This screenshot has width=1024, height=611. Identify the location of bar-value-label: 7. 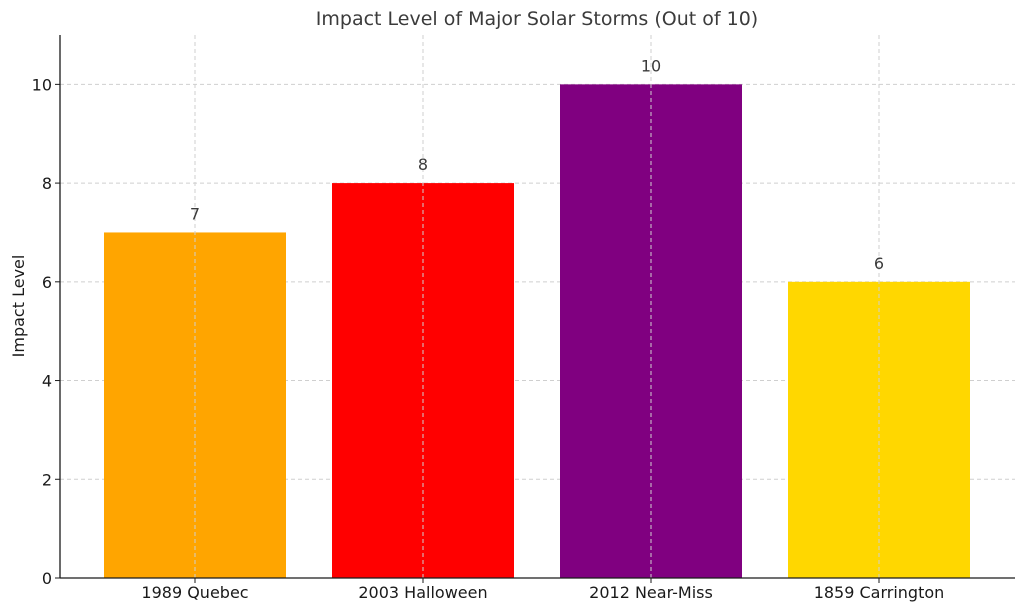
(195, 213).